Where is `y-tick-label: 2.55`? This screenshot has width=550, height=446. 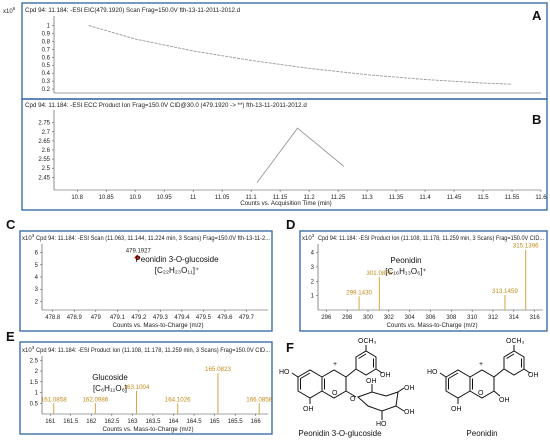
y-tick-label: 2.55 is located at coordinates (44, 160).